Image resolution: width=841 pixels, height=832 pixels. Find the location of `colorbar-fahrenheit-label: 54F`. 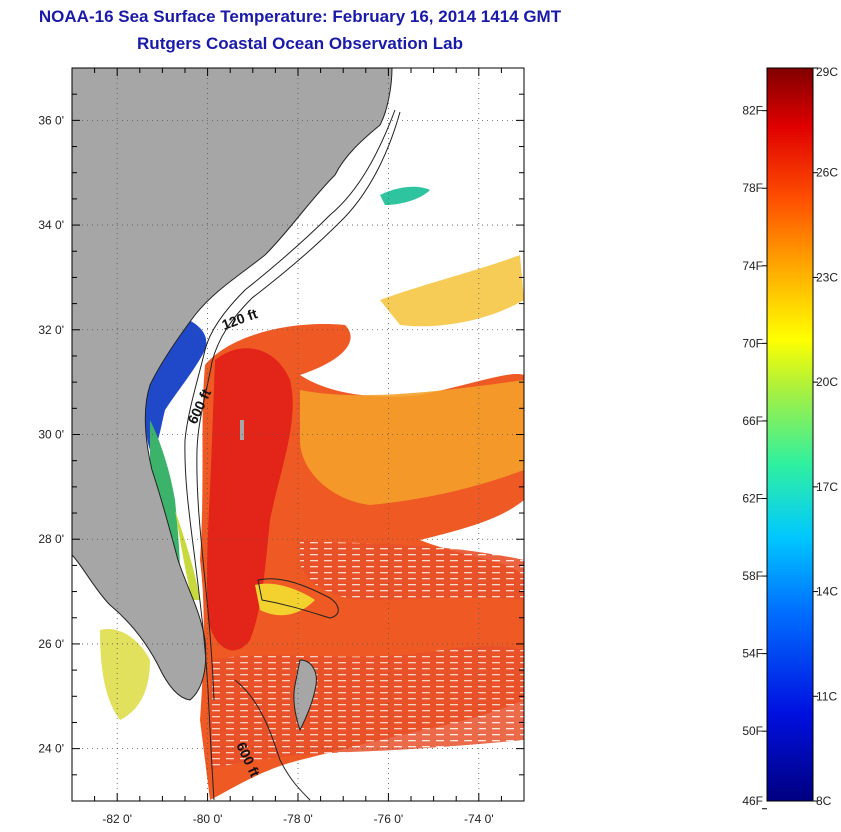

colorbar-fahrenheit-label: 54F is located at coordinates (752, 654).